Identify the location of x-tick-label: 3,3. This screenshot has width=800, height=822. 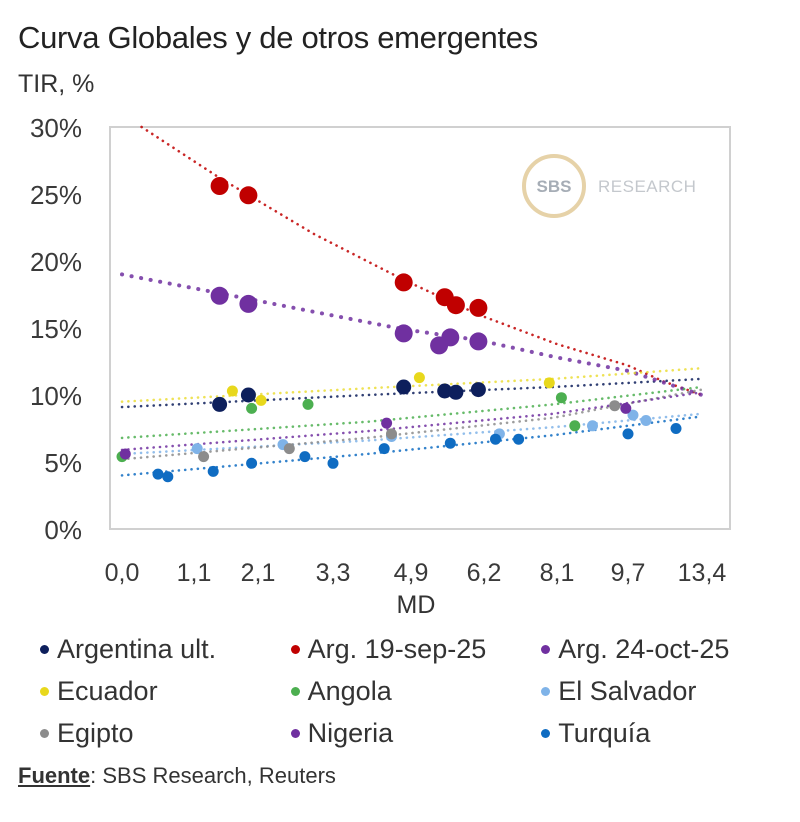
(333, 573).